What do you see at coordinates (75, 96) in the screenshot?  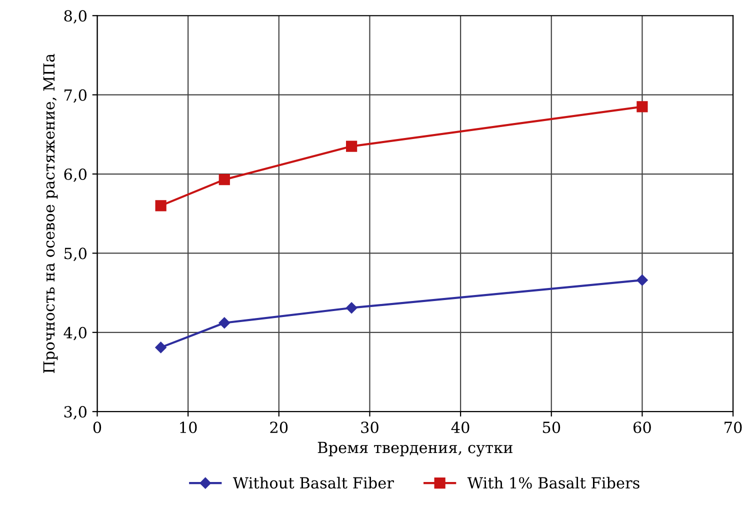 I see `y-tick-label: 7,0` at bounding box center [75, 96].